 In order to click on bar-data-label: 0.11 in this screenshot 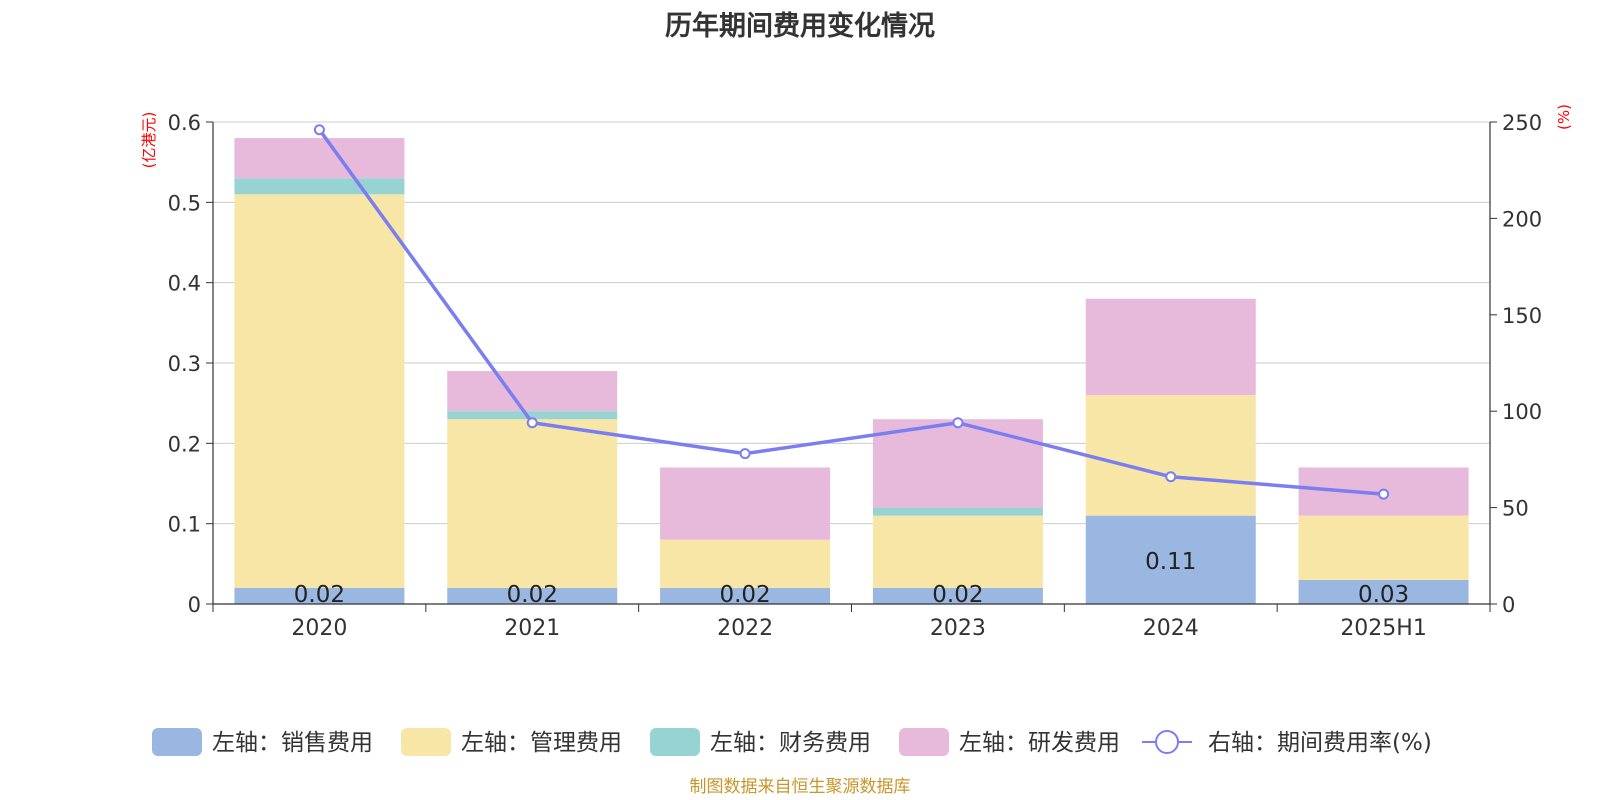, I will do `click(1170, 562)`.